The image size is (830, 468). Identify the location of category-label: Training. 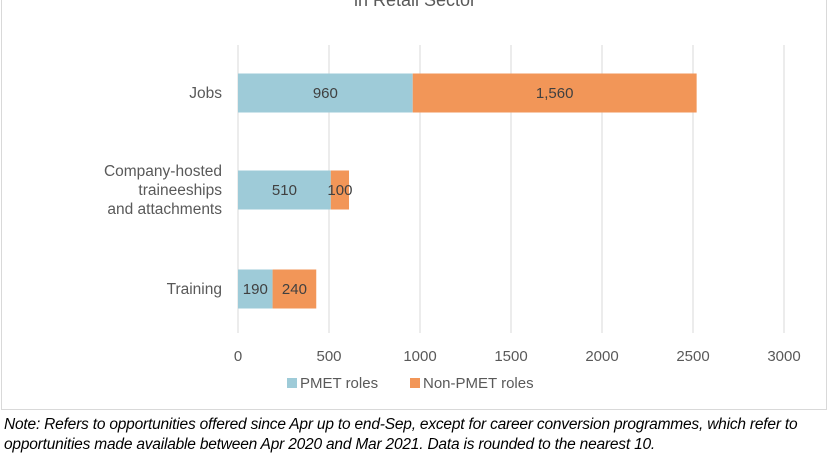
(194, 289).